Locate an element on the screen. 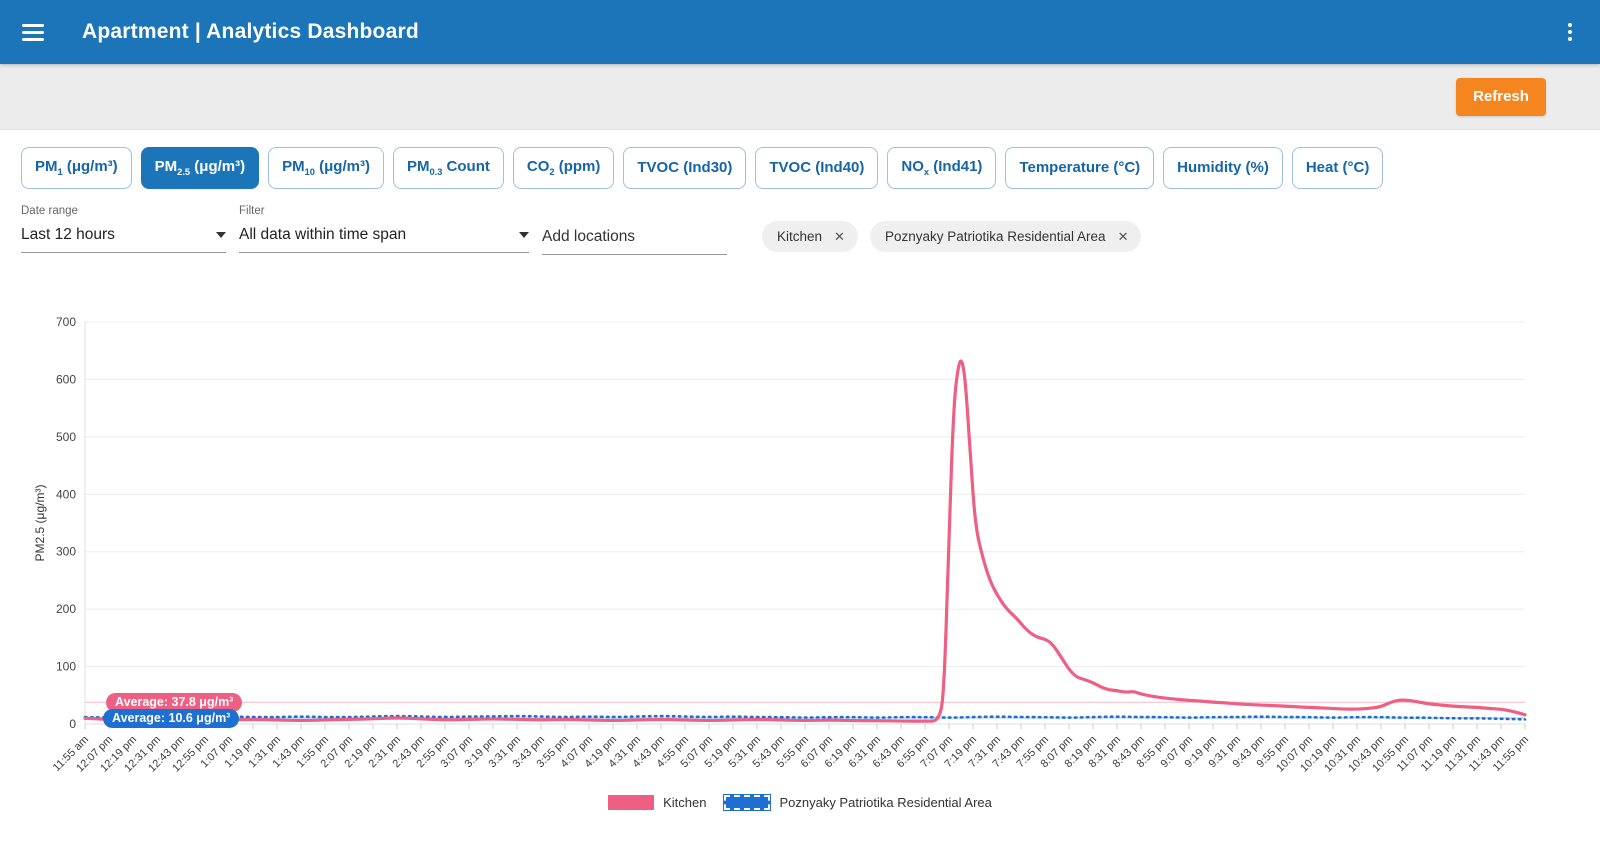 The width and height of the screenshot is (1600, 860). tab-pm10: PM10 (μg/m³) is located at coordinates (326, 168).